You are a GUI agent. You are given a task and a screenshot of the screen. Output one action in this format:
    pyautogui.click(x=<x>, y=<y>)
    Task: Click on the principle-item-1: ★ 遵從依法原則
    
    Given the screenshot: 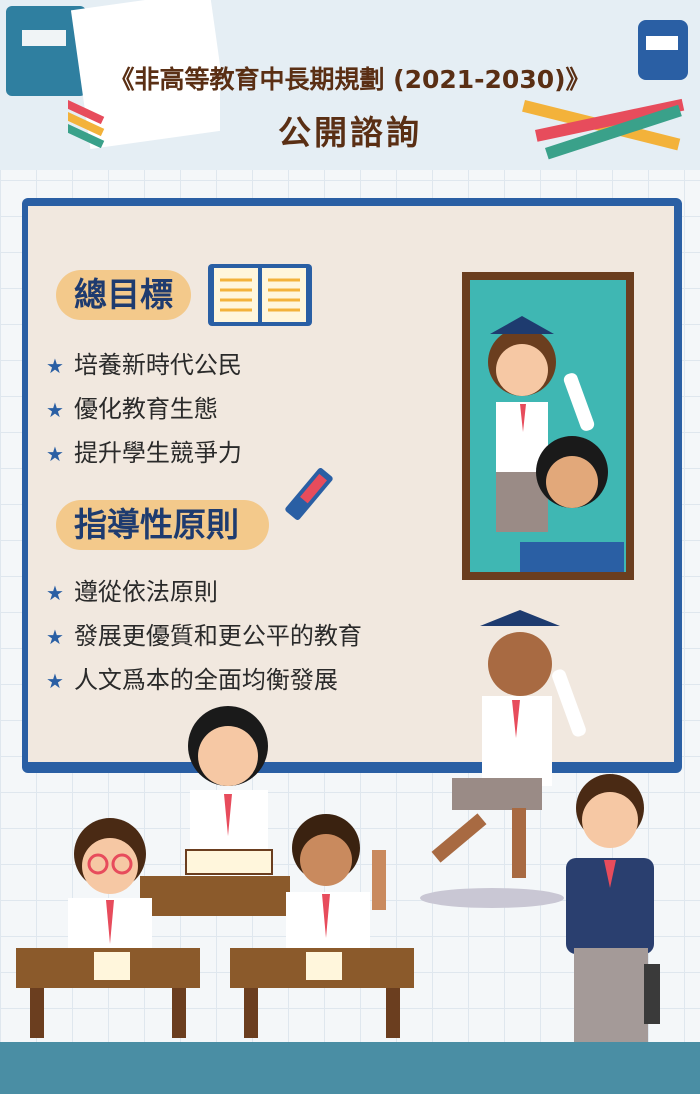 What is the action you would take?
    pyautogui.click(x=132, y=589)
    